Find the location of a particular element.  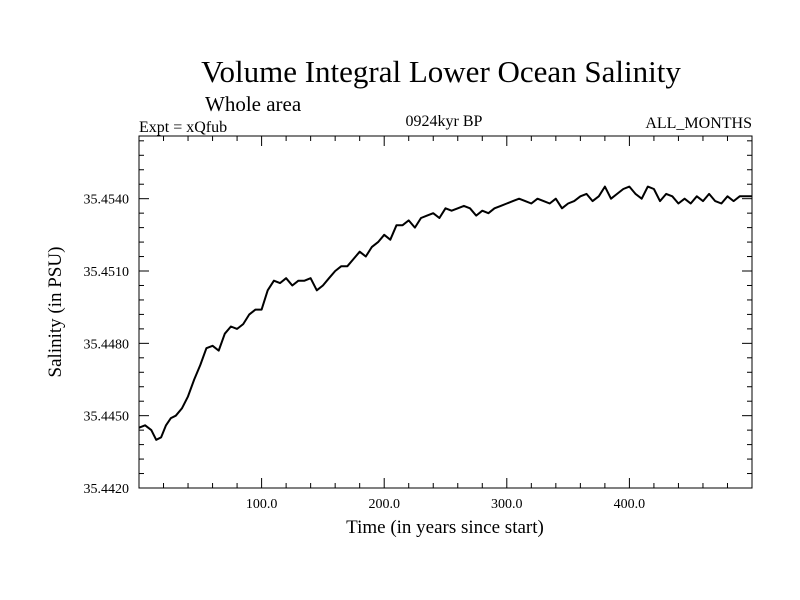

y-tick-label: 35.4480 is located at coordinates (107, 344).